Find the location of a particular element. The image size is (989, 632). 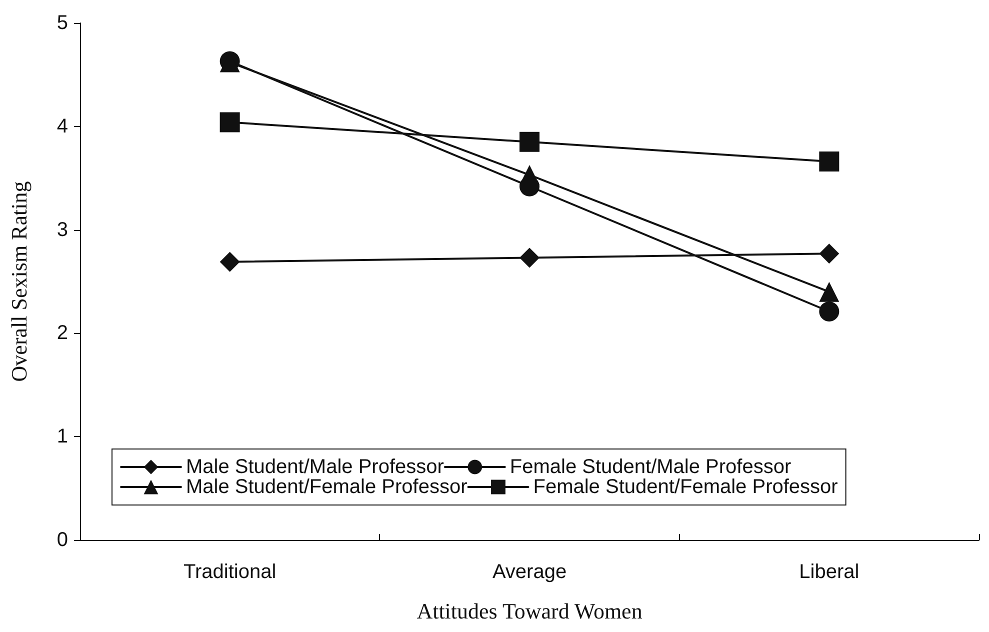

legend-label: Female Student/Male Professor is located at coordinates (651, 467).